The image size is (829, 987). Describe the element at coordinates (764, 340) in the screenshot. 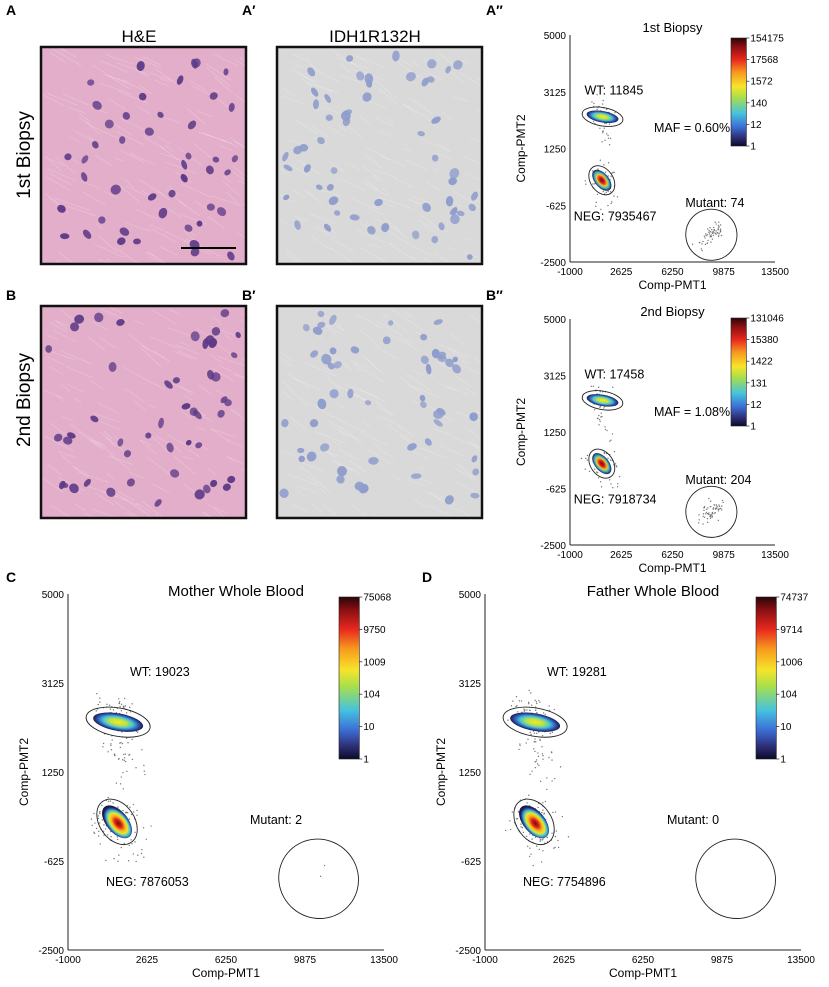

I see `colorbar-label: 15380` at that location.